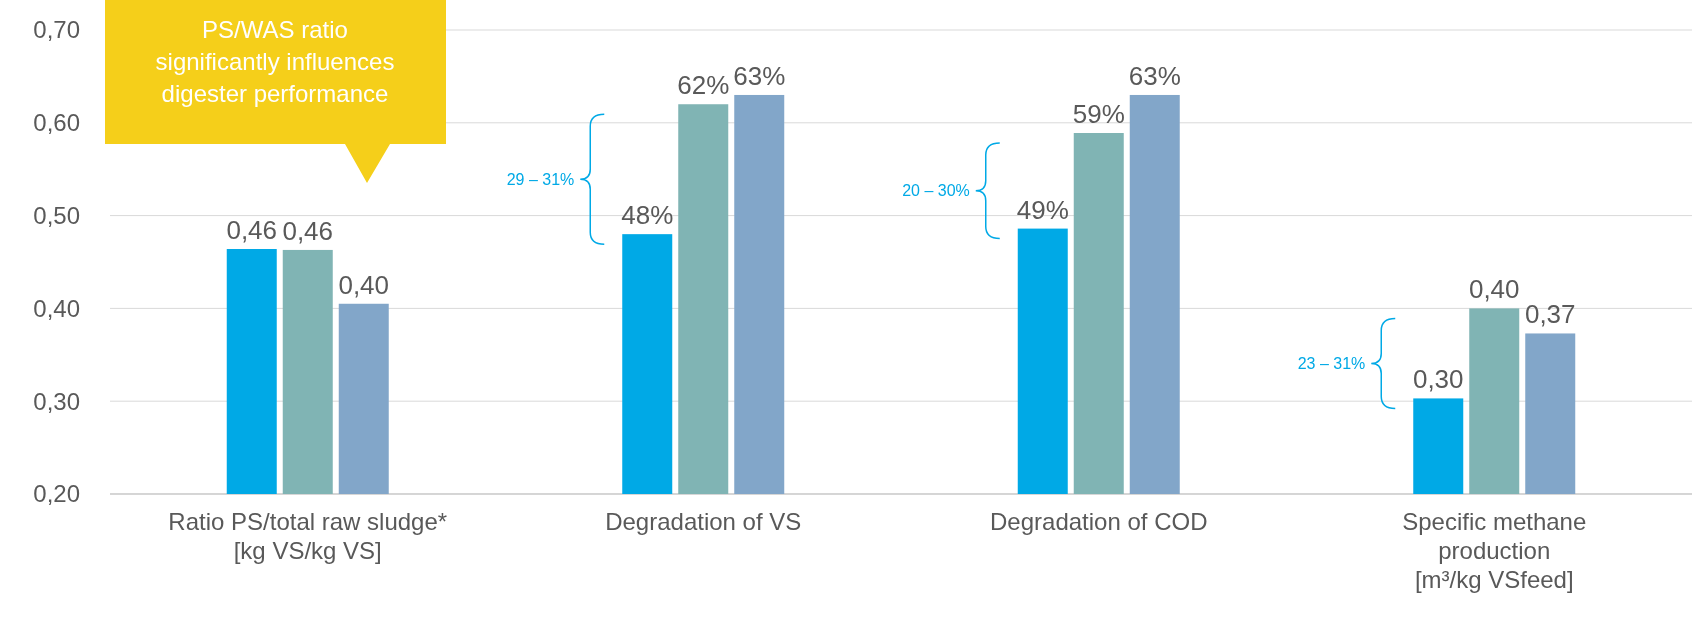 The height and width of the screenshot is (624, 1692). Describe the element at coordinates (1099, 521) in the screenshot. I see `x-tick-label: Degradation of COD` at that location.